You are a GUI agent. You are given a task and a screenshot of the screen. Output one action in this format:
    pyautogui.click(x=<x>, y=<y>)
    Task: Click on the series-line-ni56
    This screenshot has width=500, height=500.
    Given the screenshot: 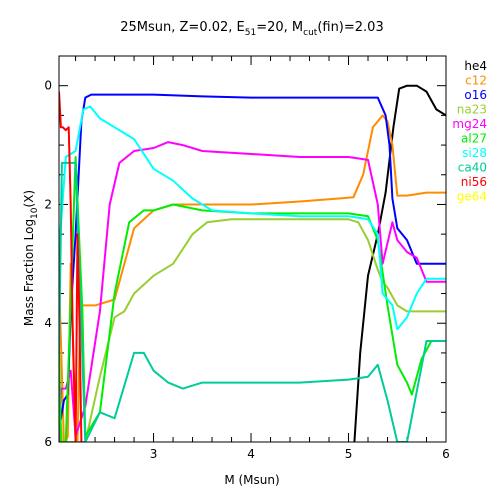 What is the action you would take?
    pyautogui.click(x=71, y=266)
    